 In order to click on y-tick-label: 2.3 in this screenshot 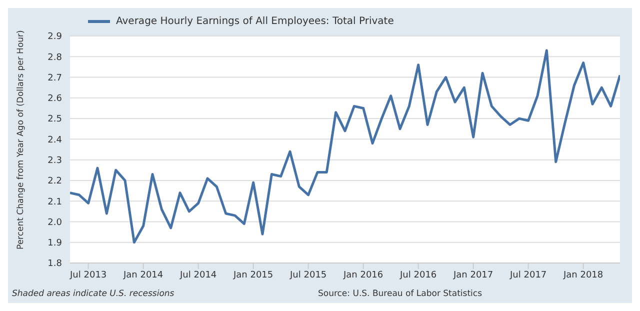, I will do `click(55, 161)`.